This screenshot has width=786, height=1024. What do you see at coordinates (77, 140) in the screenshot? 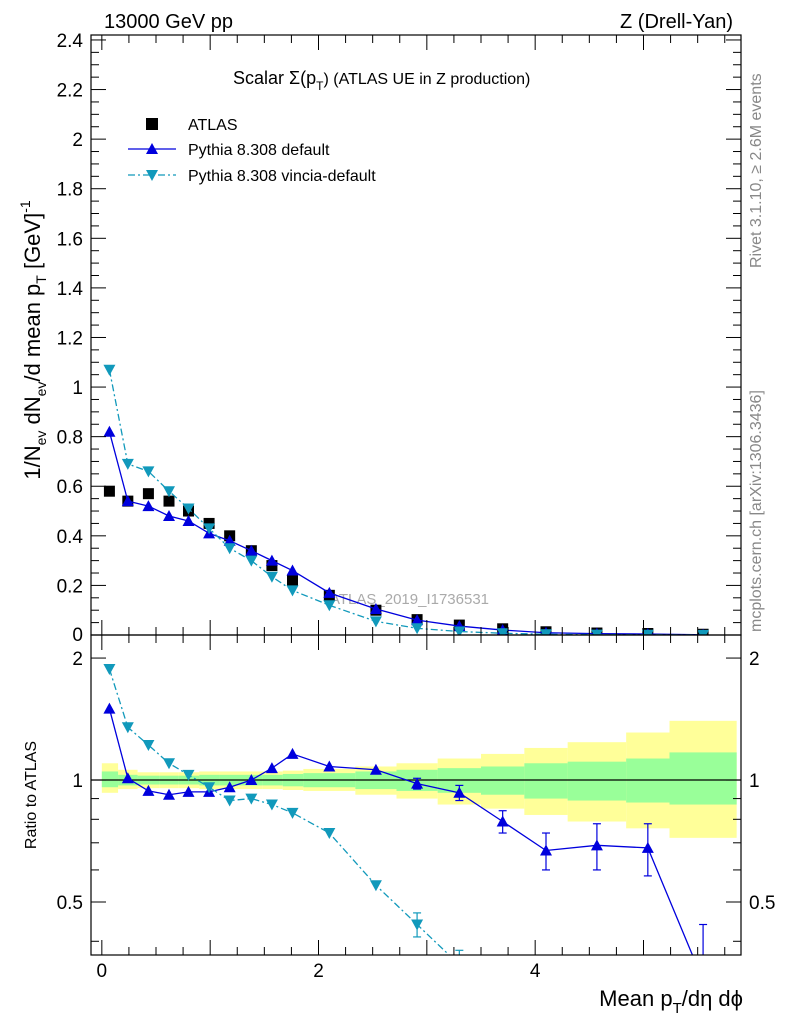
I see `main-ytick-label: 2` at bounding box center [77, 140].